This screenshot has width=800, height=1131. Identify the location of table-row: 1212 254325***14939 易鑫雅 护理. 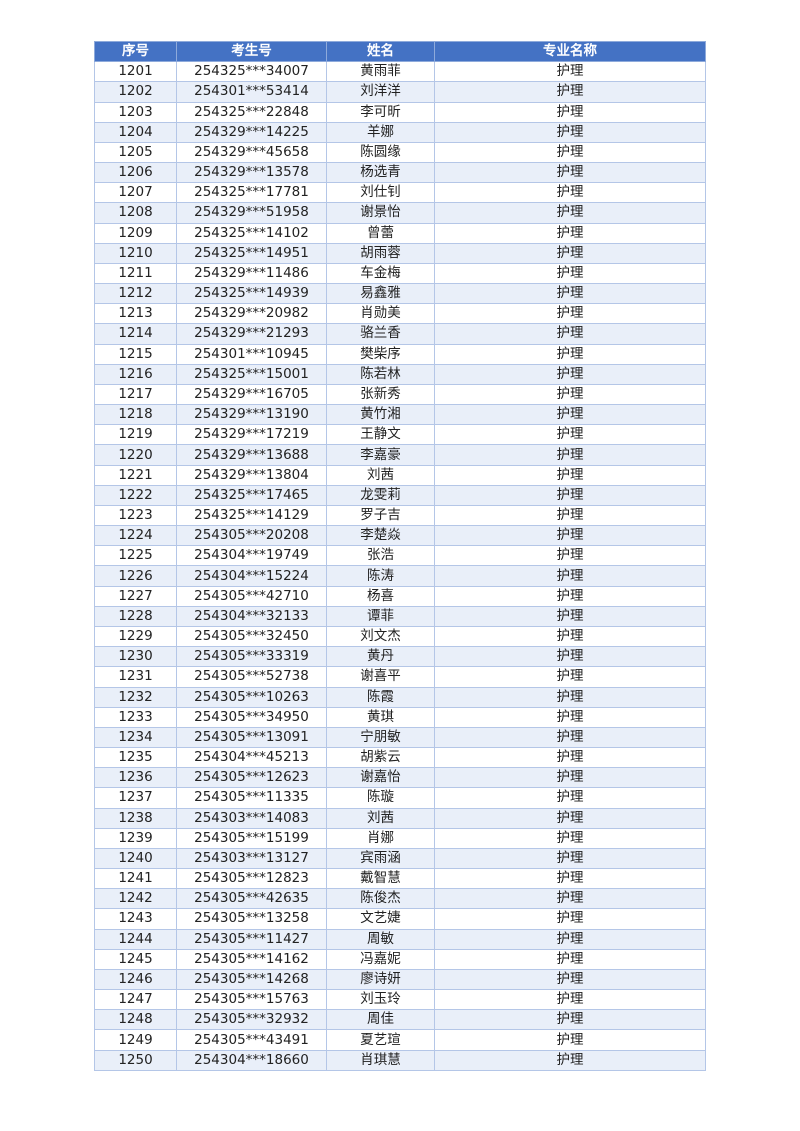
(400, 294).